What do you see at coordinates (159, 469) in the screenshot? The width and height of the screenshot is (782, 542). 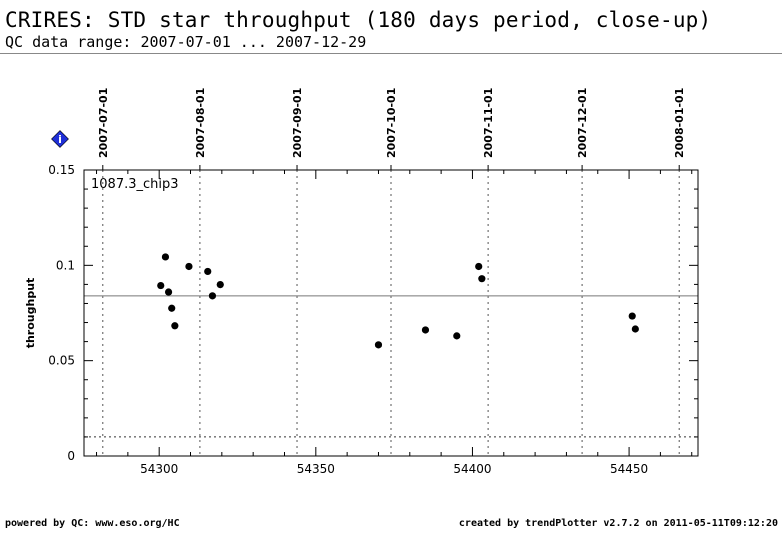 I see `x-tick-label-0: 54300` at bounding box center [159, 469].